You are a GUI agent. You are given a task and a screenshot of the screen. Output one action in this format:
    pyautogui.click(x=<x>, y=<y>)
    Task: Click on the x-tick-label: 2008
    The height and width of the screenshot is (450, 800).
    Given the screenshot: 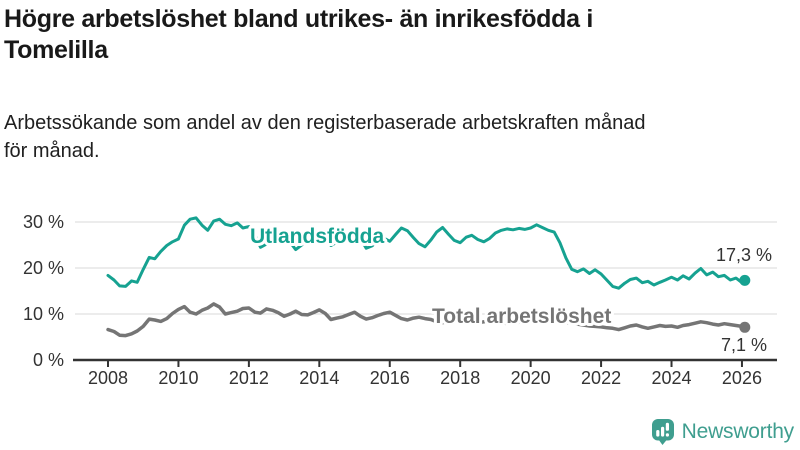 What is the action you would take?
    pyautogui.click(x=108, y=378)
    